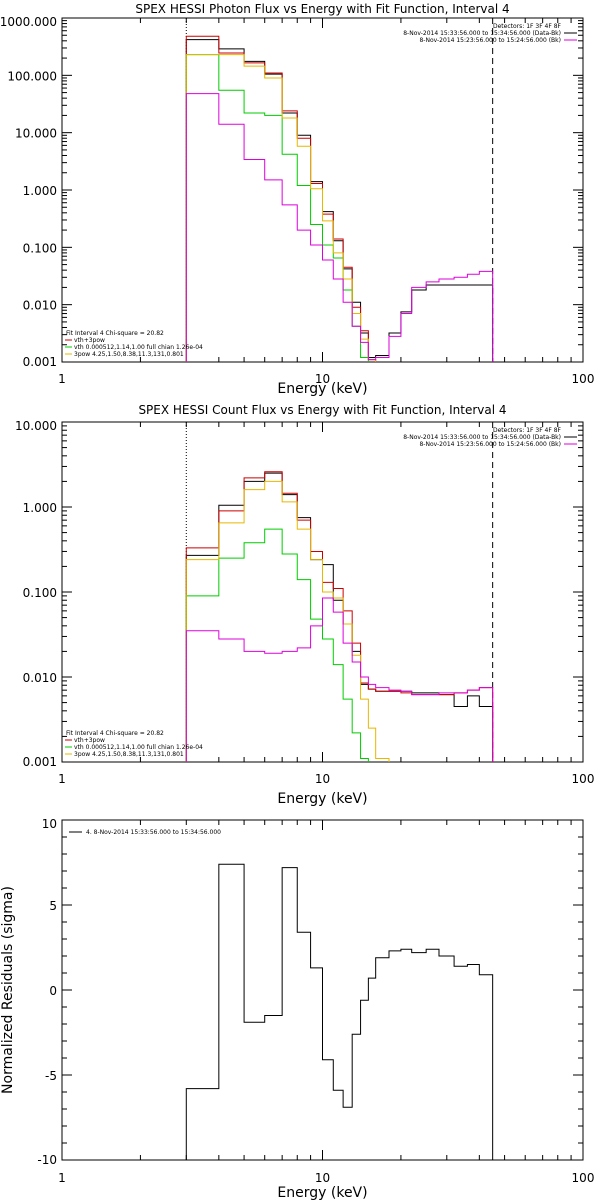 The height and width of the screenshot is (1204, 600). What do you see at coordinates (53, 906) in the screenshot?
I see `y-tick-label: 5` at bounding box center [53, 906].